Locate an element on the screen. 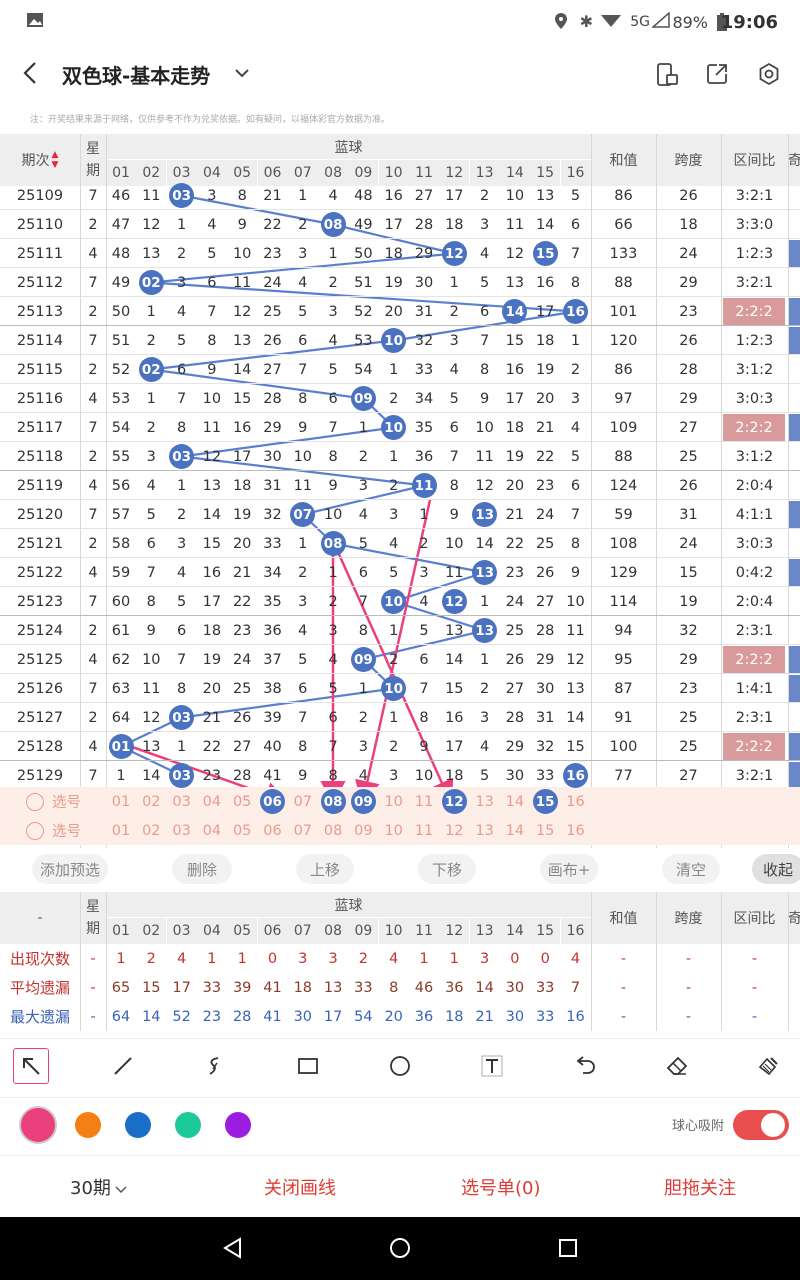  selected-ball: 06 is located at coordinates (272, 801).